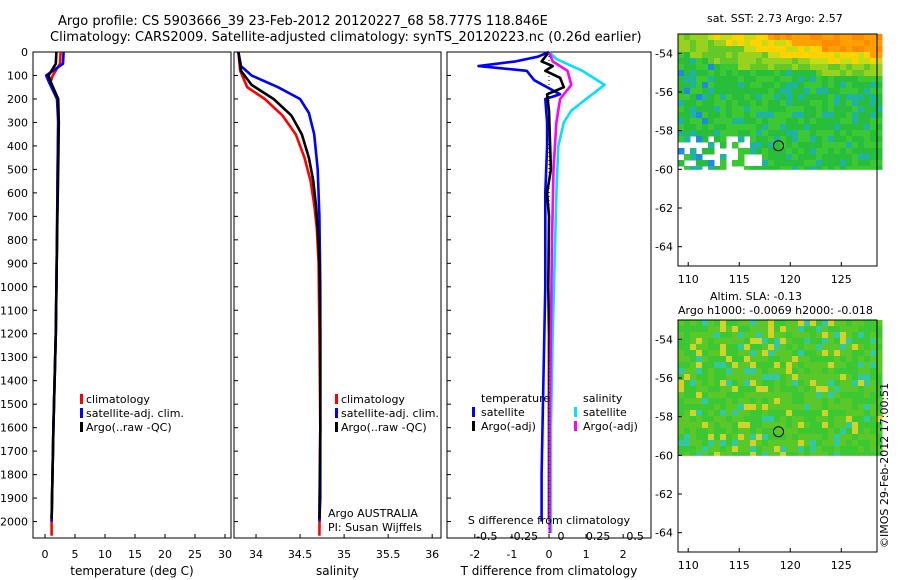 The width and height of the screenshot is (900, 580). Describe the element at coordinates (75, 554) in the screenshot. I see `x-tick-label-temperature: 5` at that location.